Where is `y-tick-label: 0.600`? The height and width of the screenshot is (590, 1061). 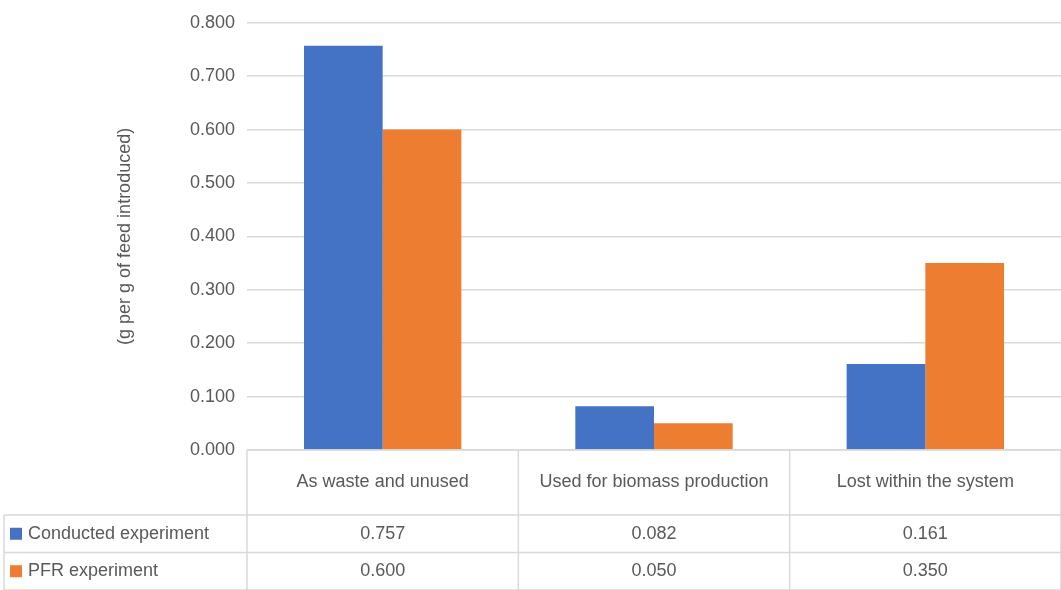
y-tick-label: 0.600 is located at coordinates (212, 128).